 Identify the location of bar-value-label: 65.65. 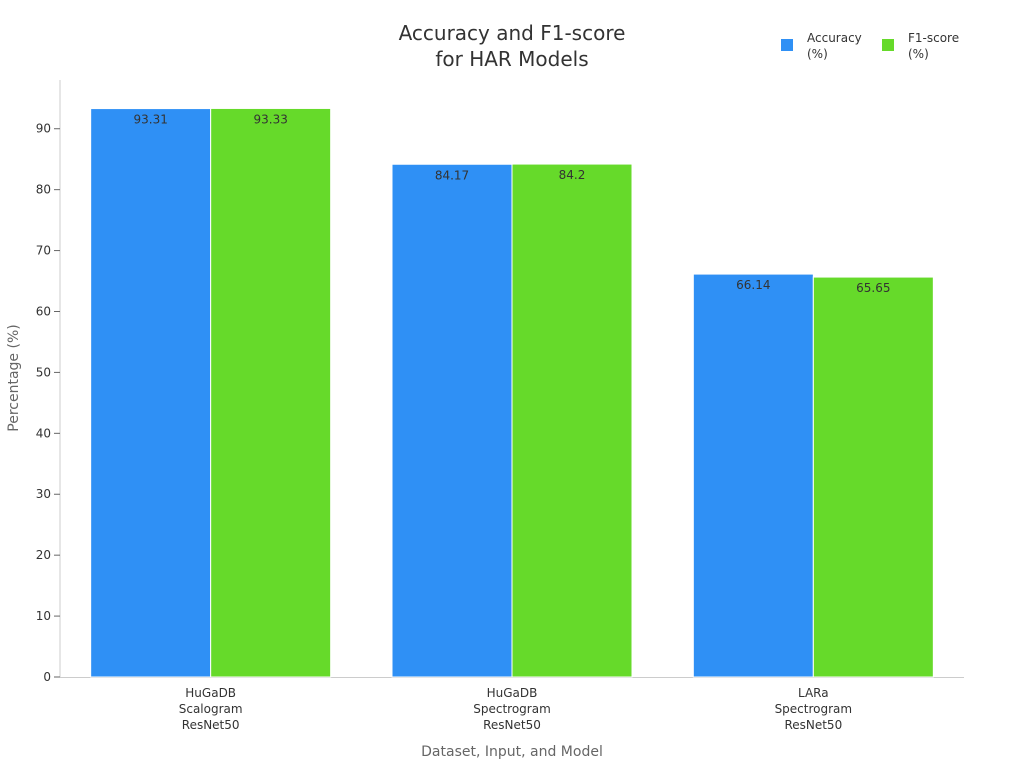
(873, 288).